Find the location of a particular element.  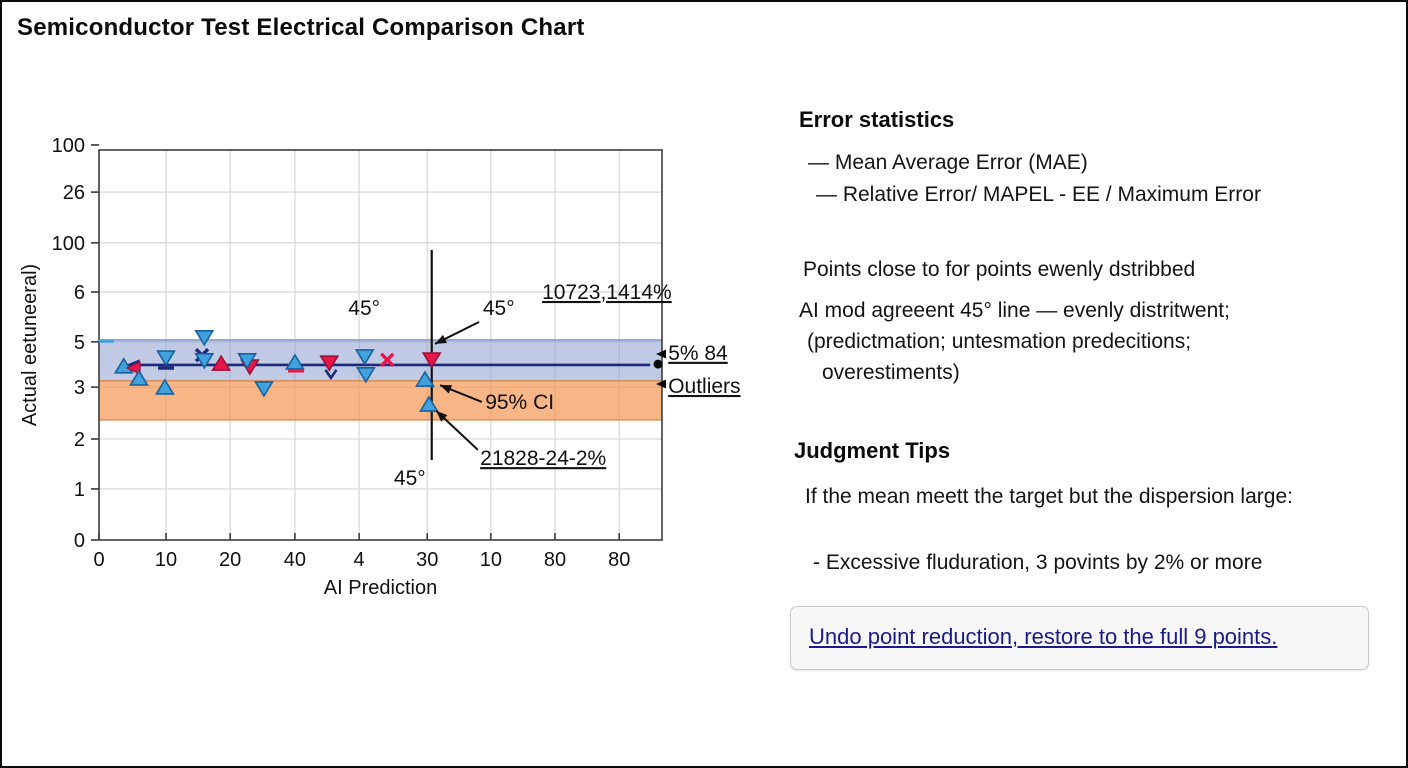

y-tick-label: 3 is located at coordinates (79, 388).